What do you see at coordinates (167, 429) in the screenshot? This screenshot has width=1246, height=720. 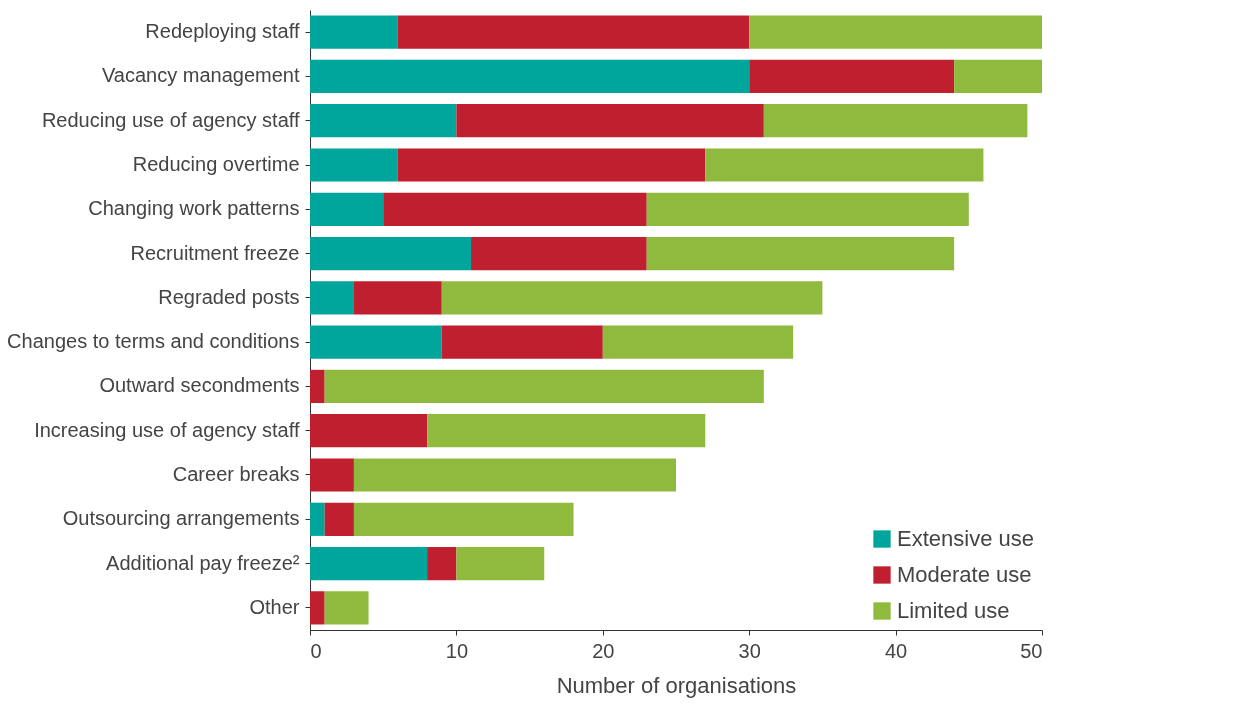 I see `y-tick-label: Increasing use of agency staff` at bounding box center [167, 429].